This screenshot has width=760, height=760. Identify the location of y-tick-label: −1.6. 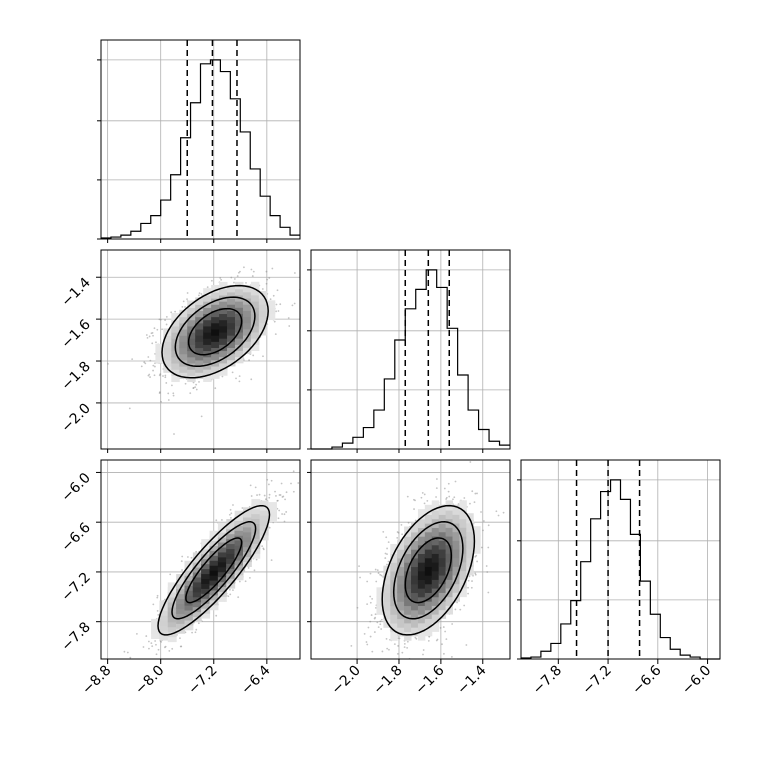
(75, 334).